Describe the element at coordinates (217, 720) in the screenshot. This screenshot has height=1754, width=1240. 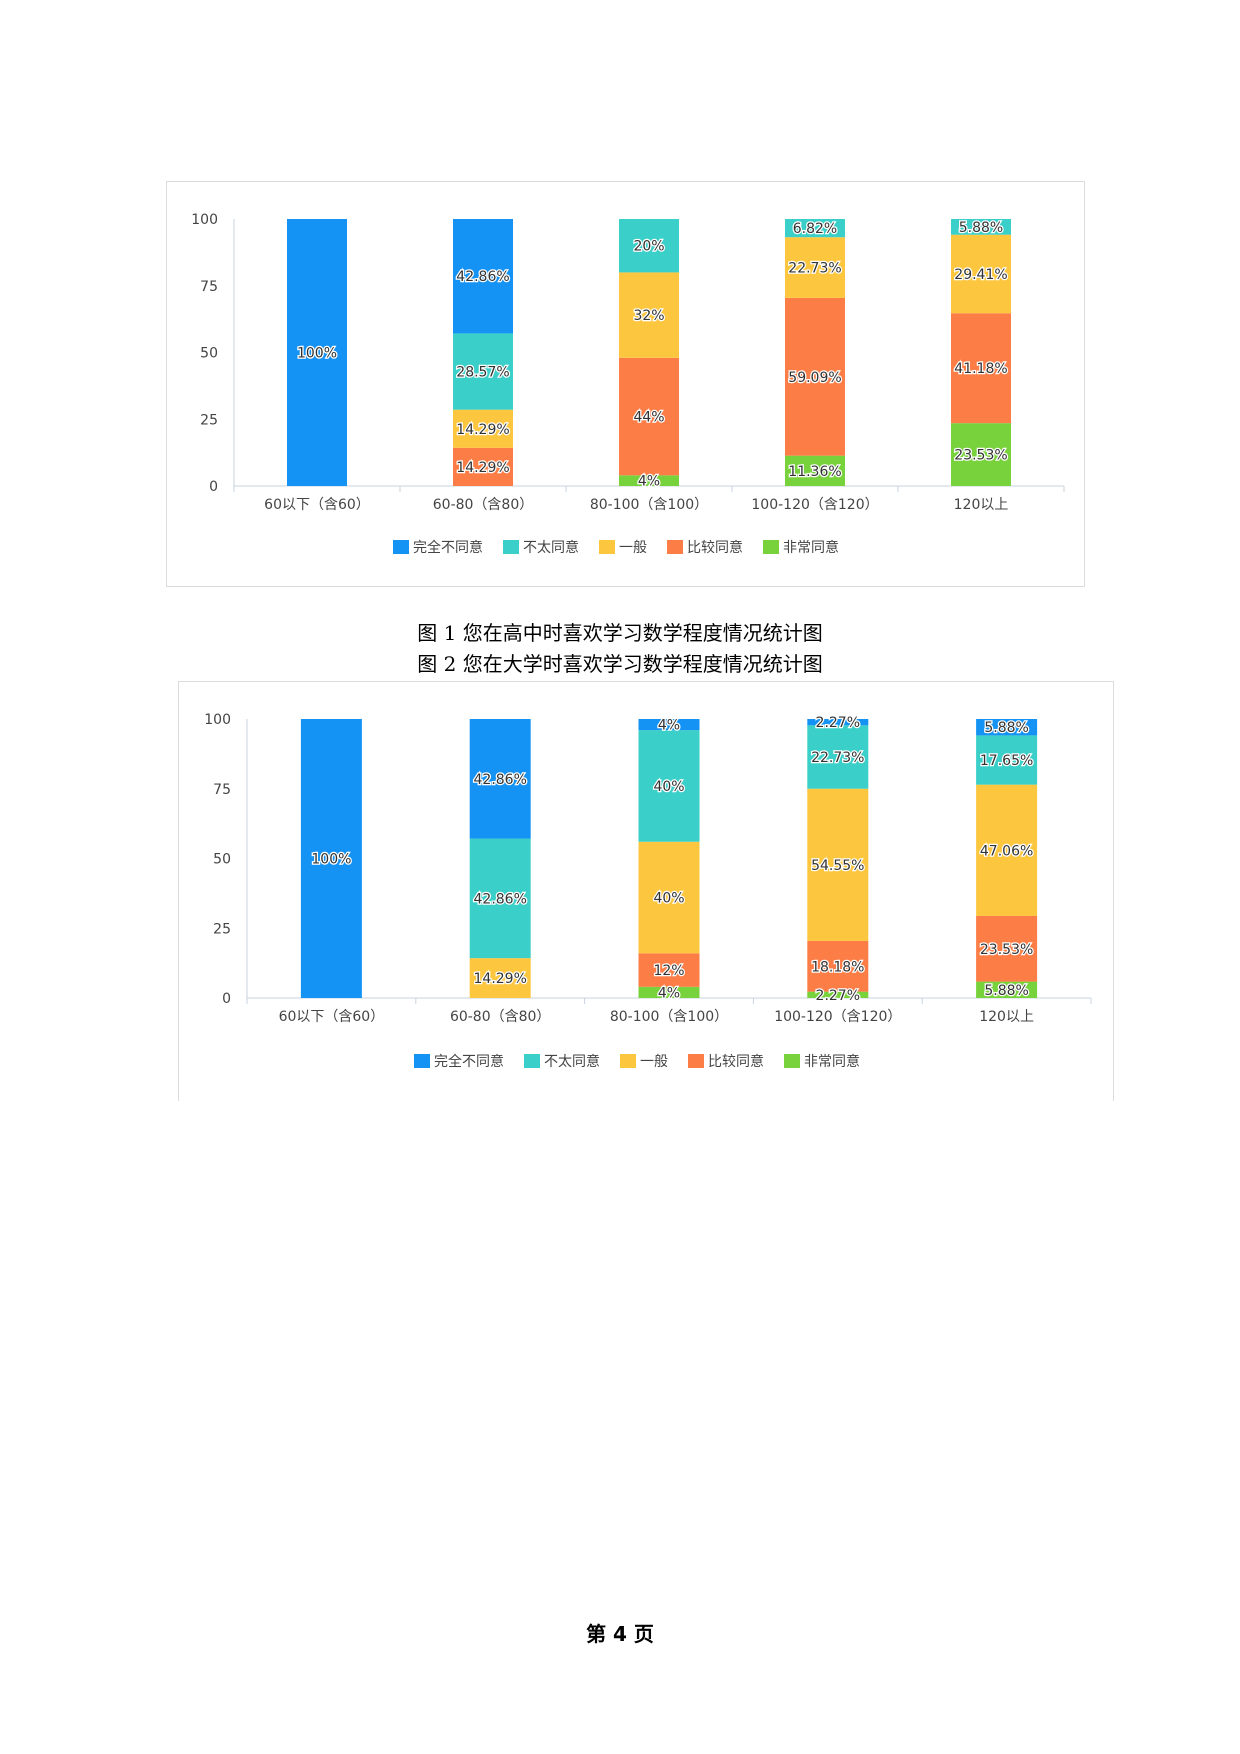
I see `chart2-y-tick-label: 100` at that location.